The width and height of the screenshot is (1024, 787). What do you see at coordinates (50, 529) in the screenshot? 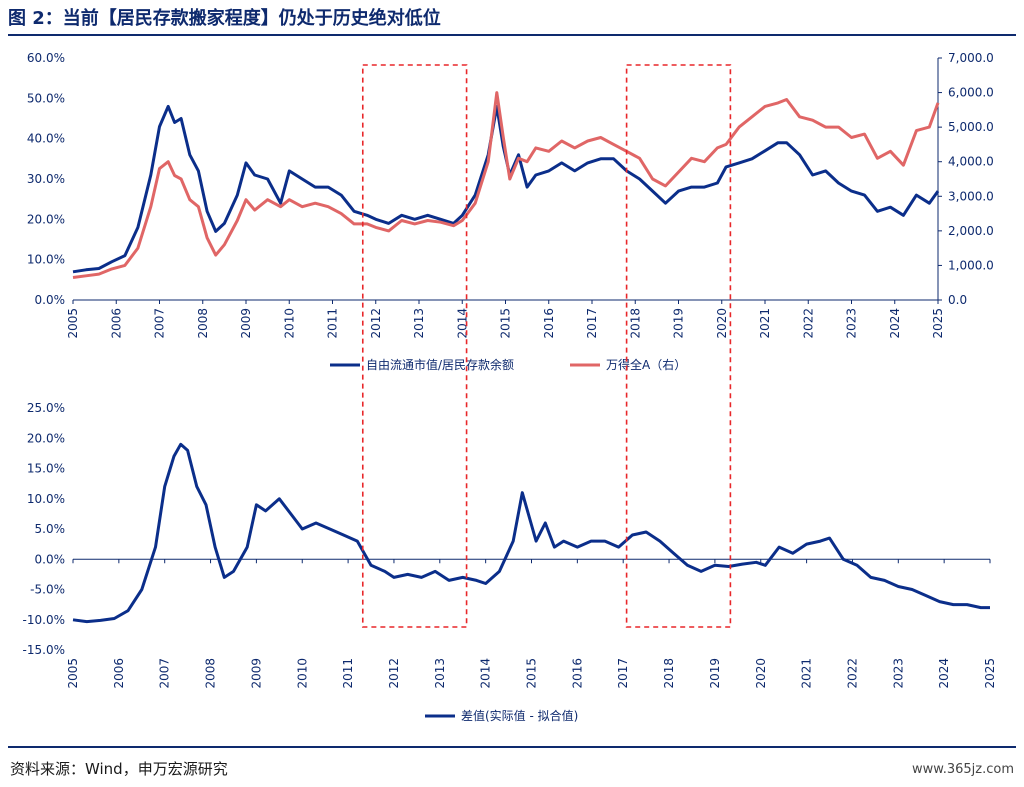
I see `bottom-y-tick-label: 5.0%` at bounding box center [50, 529].